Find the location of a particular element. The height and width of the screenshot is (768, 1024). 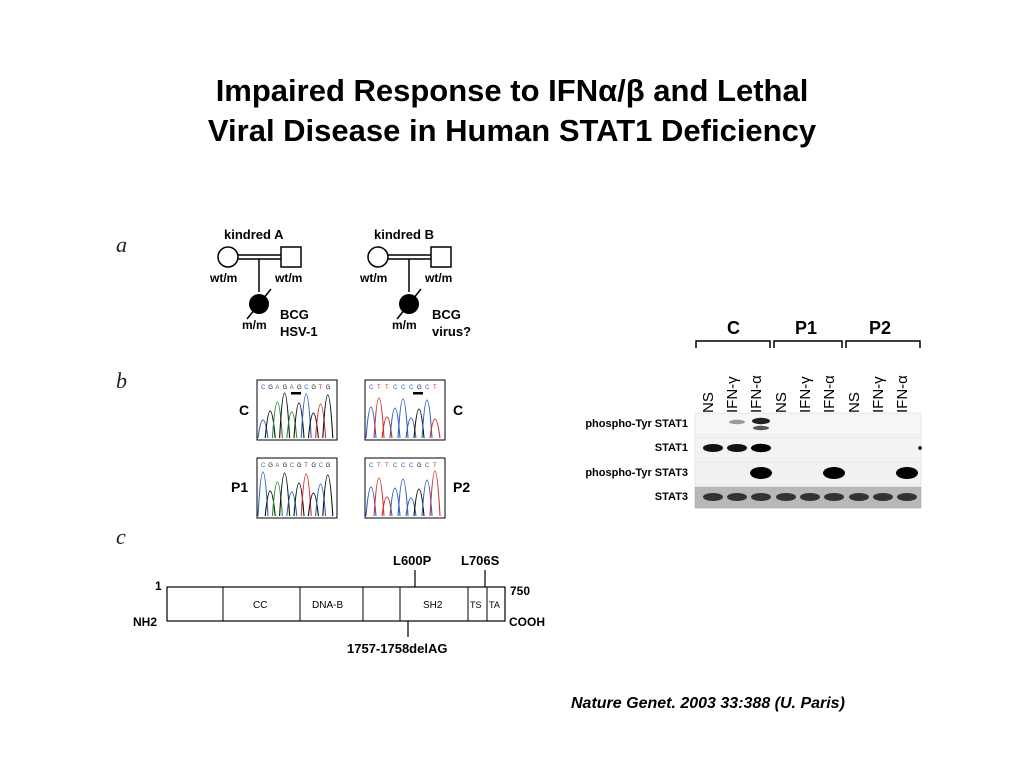

bracket-p2 is located at coordinates (883, 344).